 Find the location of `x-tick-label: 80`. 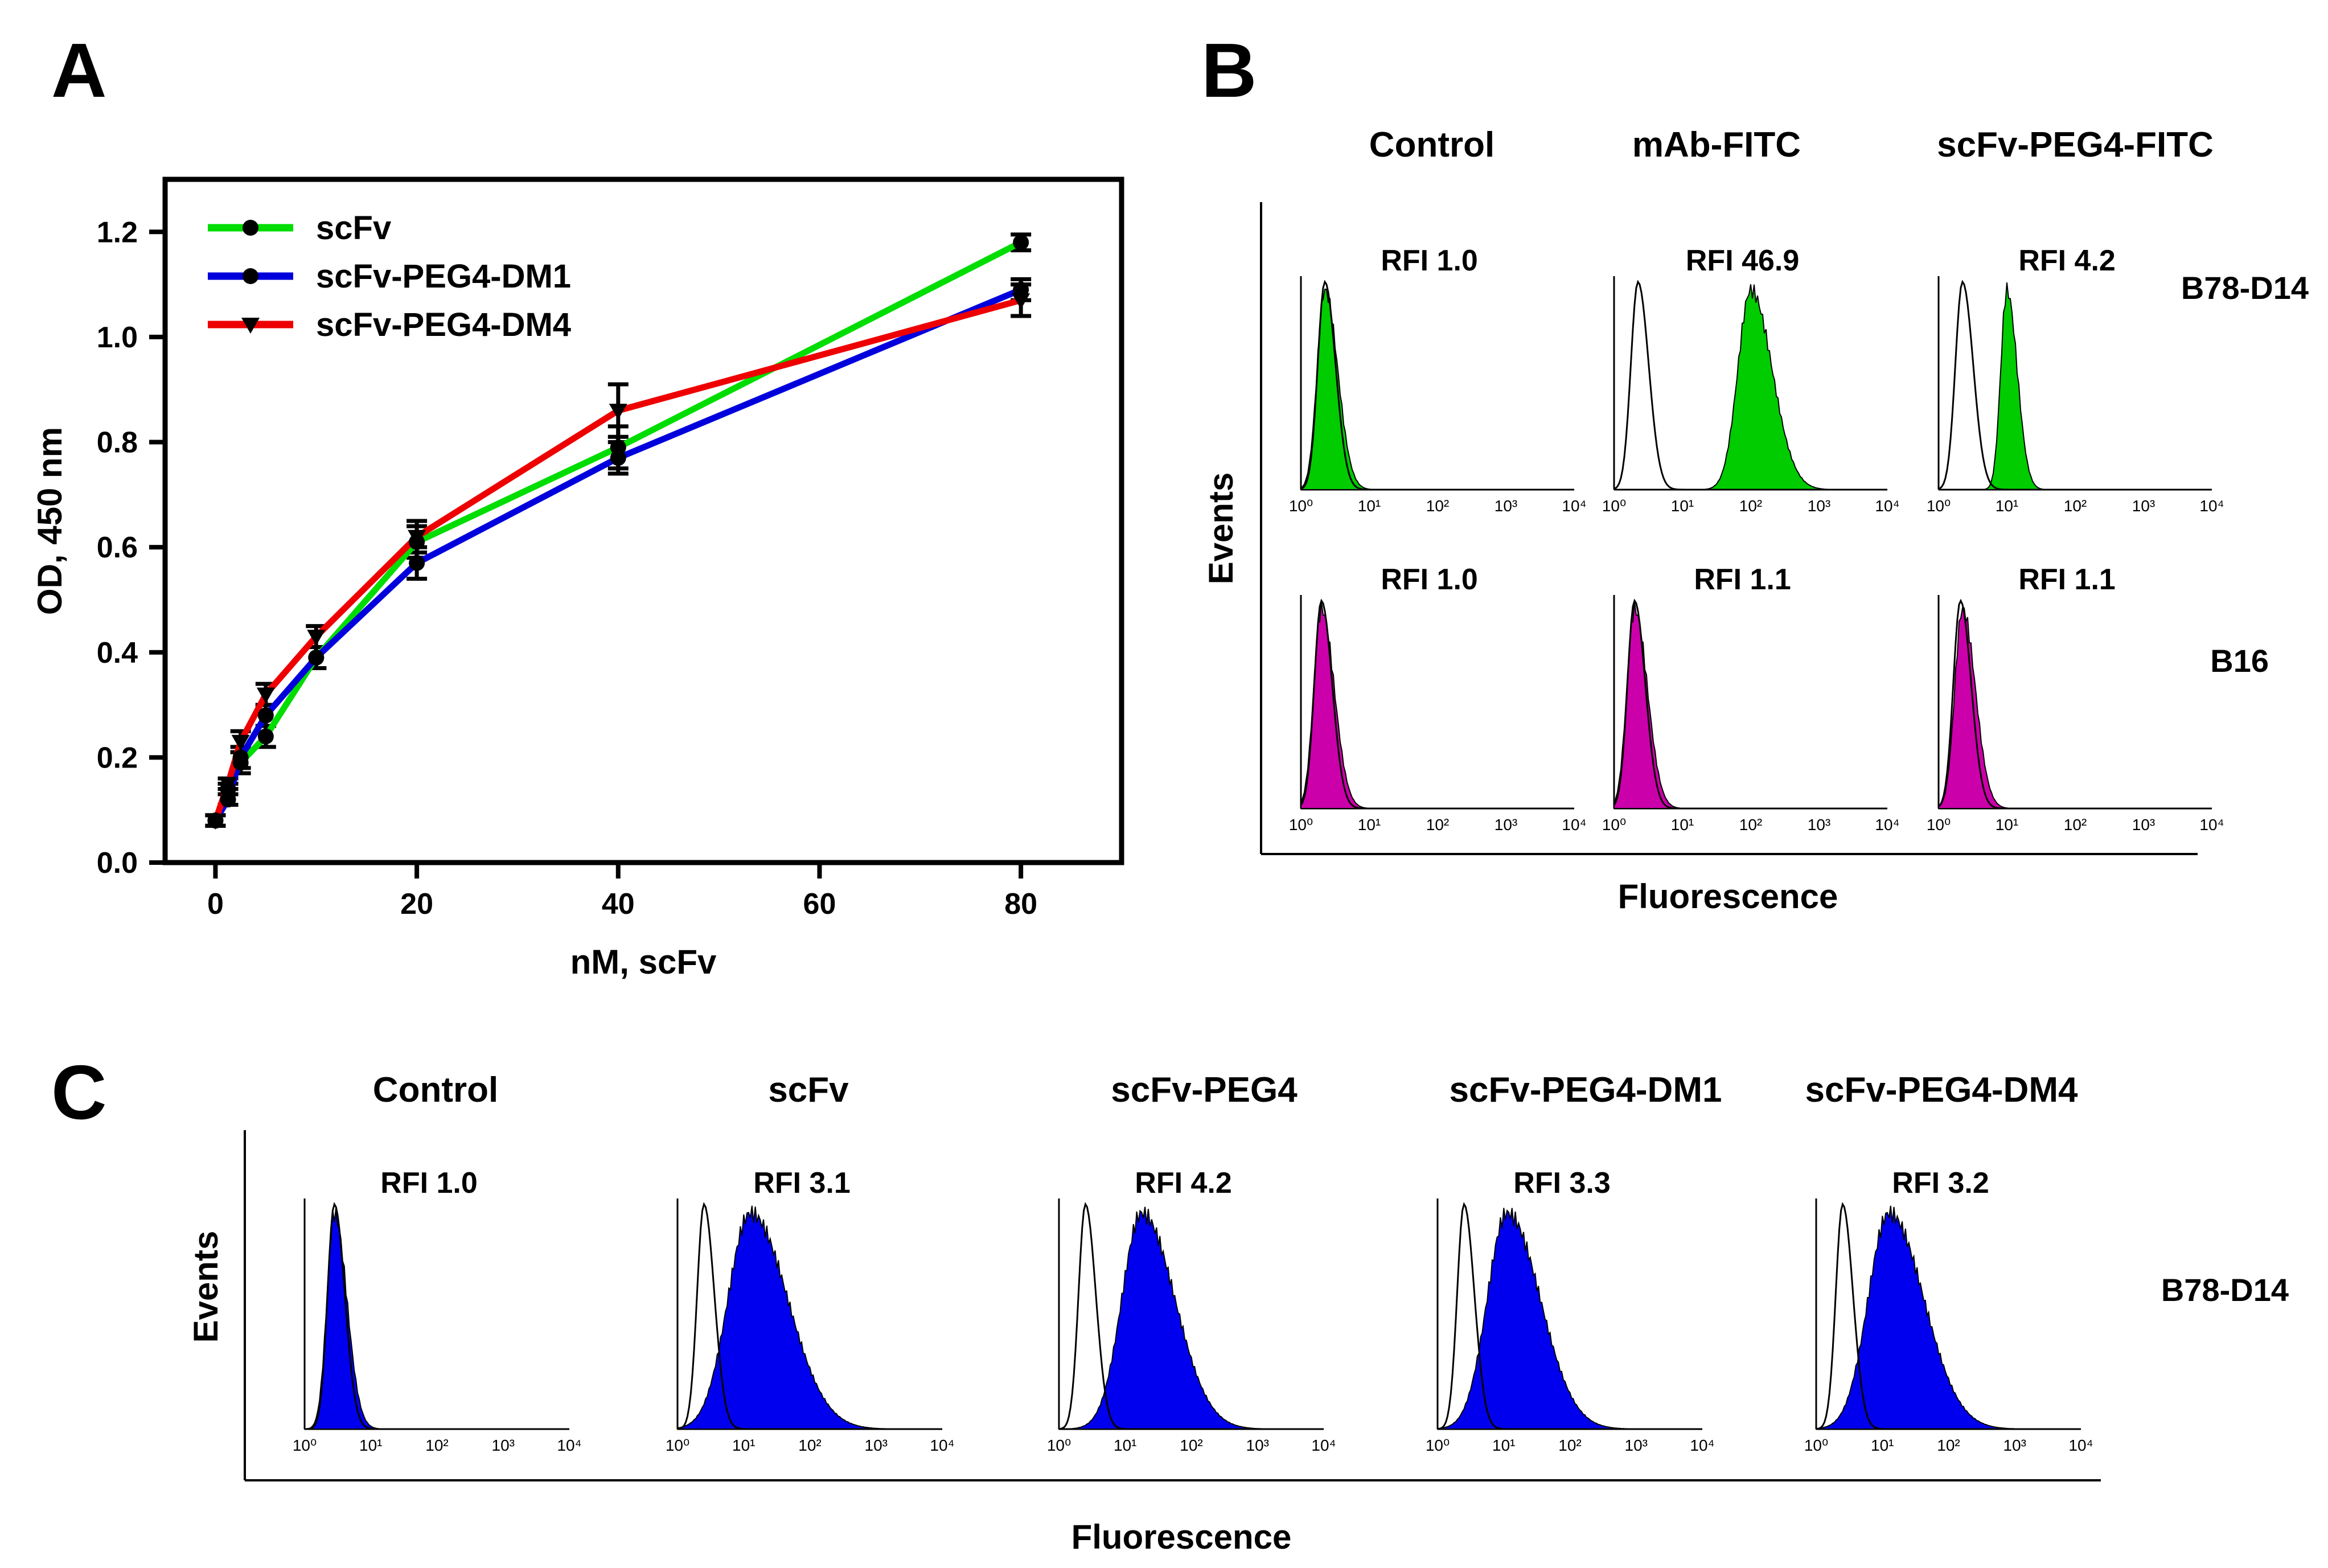

x-tick-label: 80 is located at coordinates (1020, 904).